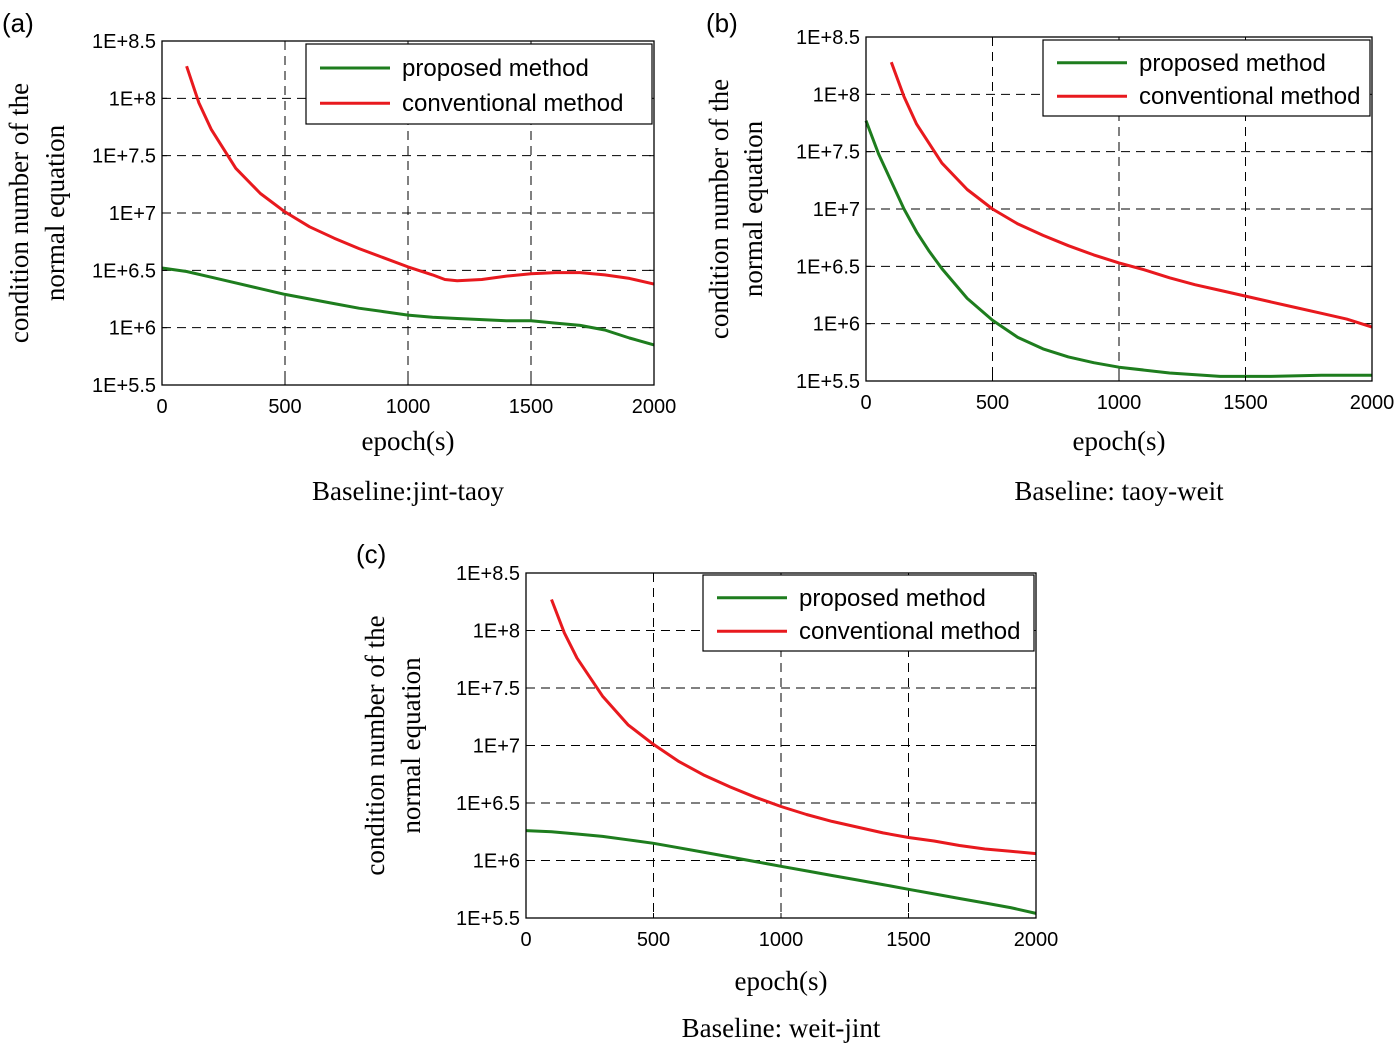 This screenshot has height=1049, width=1400. Describe the element at coordinates (371, 554) in the screenshot. I see `panel-label: (c)` at that location.